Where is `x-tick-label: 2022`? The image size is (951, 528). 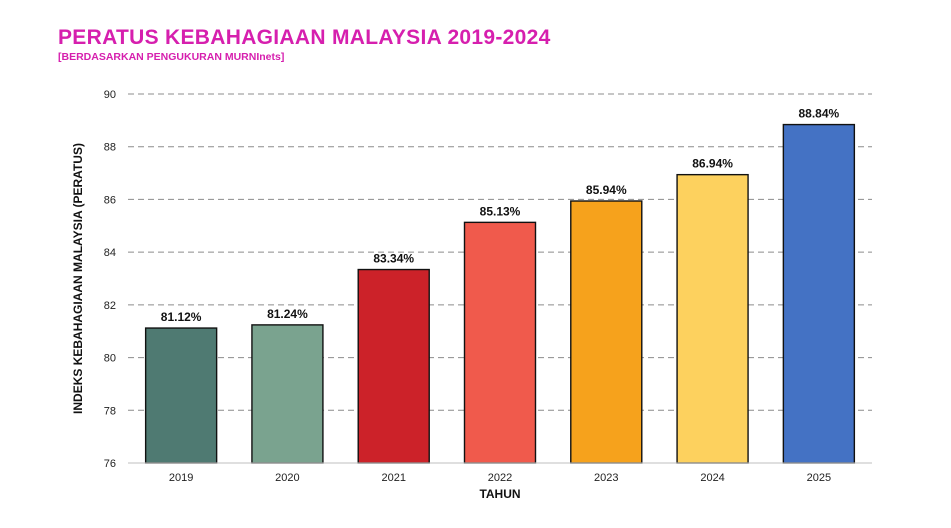 x-tick-label: 2022 is located at coordinates (500, 478).